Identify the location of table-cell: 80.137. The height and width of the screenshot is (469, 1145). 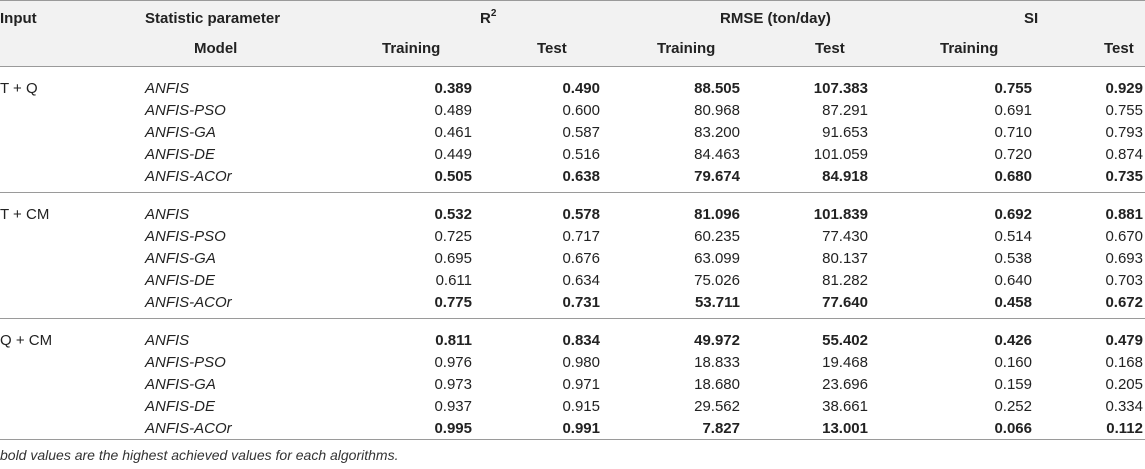
(845, 258).